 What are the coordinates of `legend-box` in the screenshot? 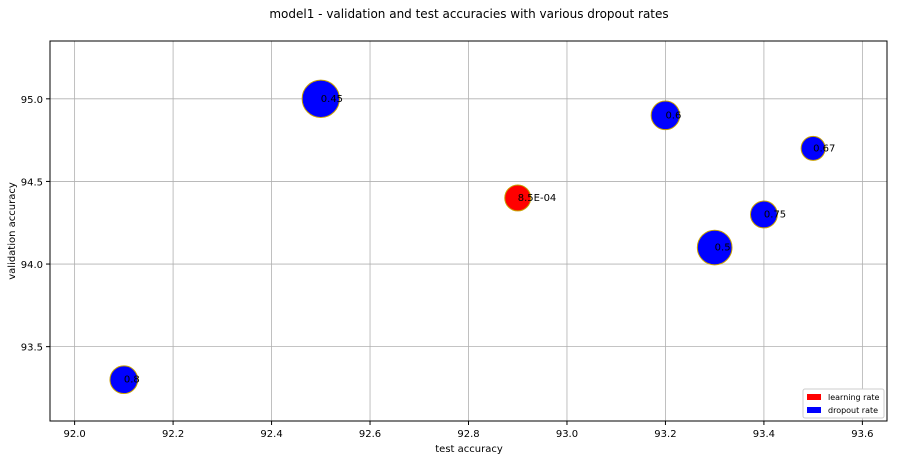 It's located at (843, 403).